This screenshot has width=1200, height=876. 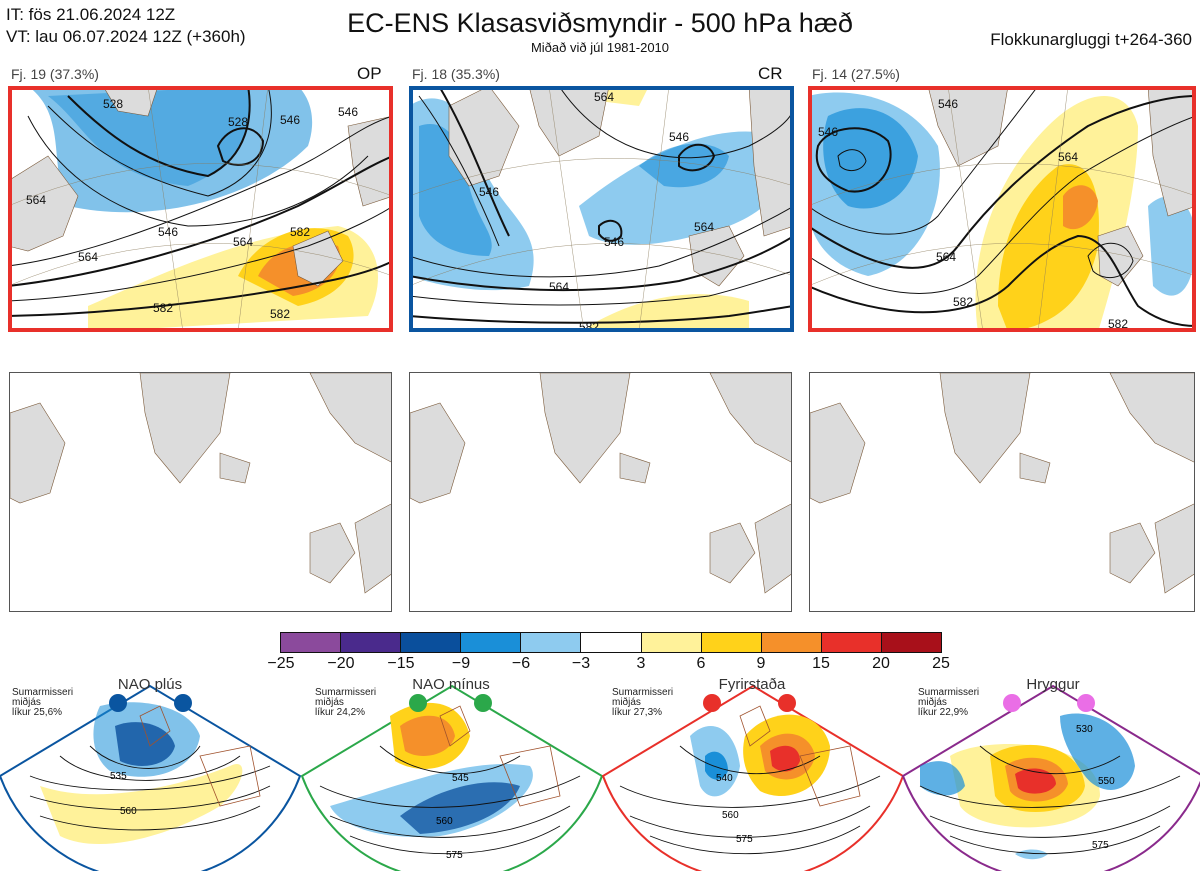 I want to click on page-subtitle: Miðað við júl 1981-2010, so click(x=600, y=47).